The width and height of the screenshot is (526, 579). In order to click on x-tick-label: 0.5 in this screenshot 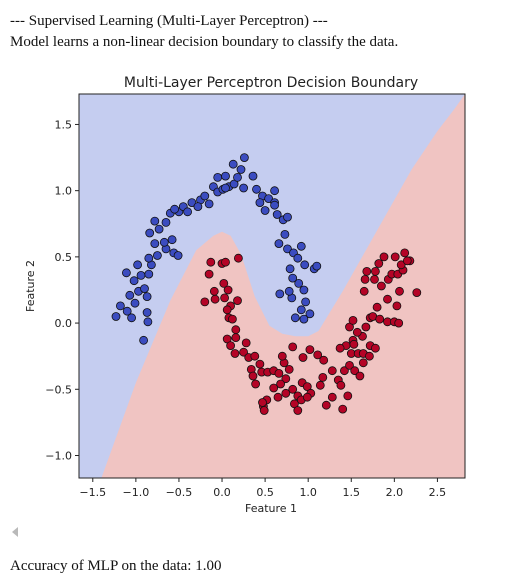, I will do `click(265, 492)`.